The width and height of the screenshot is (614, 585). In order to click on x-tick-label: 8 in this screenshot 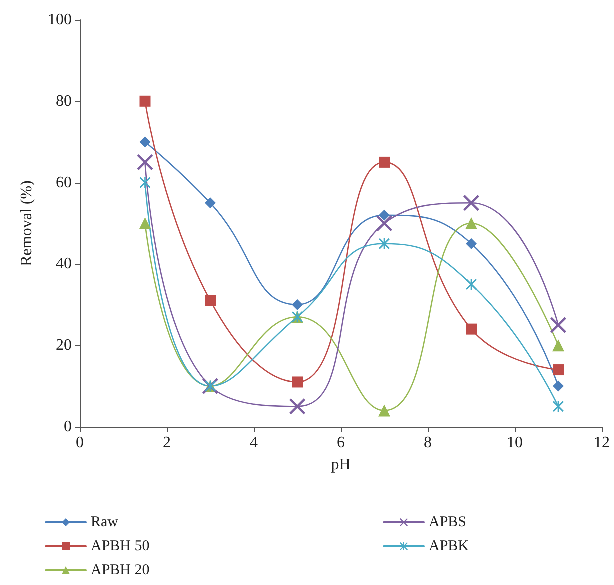, I will do `click(428, 443)`.